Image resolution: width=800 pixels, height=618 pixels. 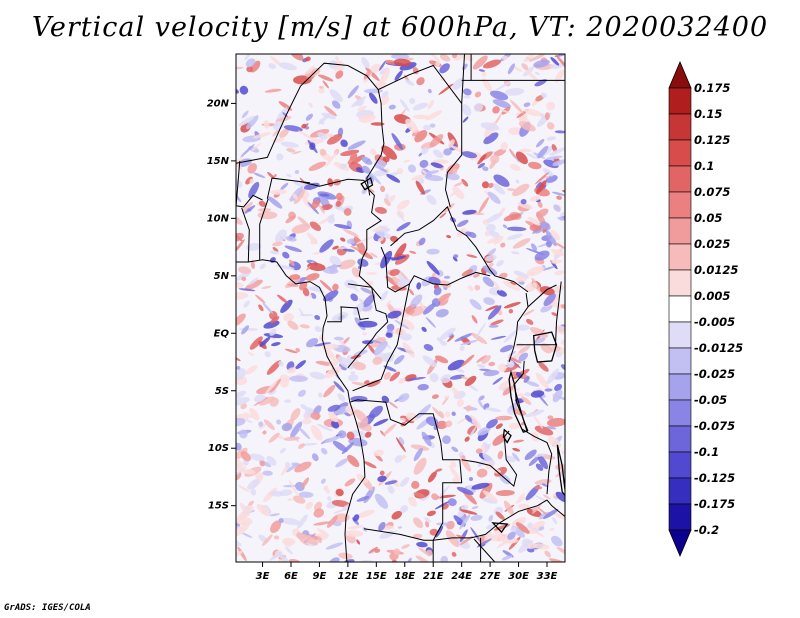 I want to click on x-tick-label-2: 9E, so click(x=320, y=576).